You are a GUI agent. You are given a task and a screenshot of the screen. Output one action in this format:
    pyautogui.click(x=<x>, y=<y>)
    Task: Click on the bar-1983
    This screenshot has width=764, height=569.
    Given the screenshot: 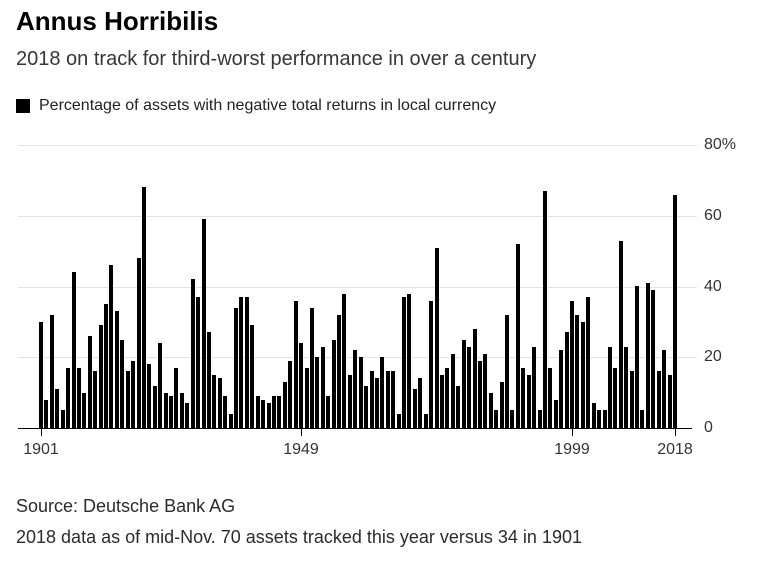 What is the action you would take?
    pyautogui.click(x=485, y=391)
    